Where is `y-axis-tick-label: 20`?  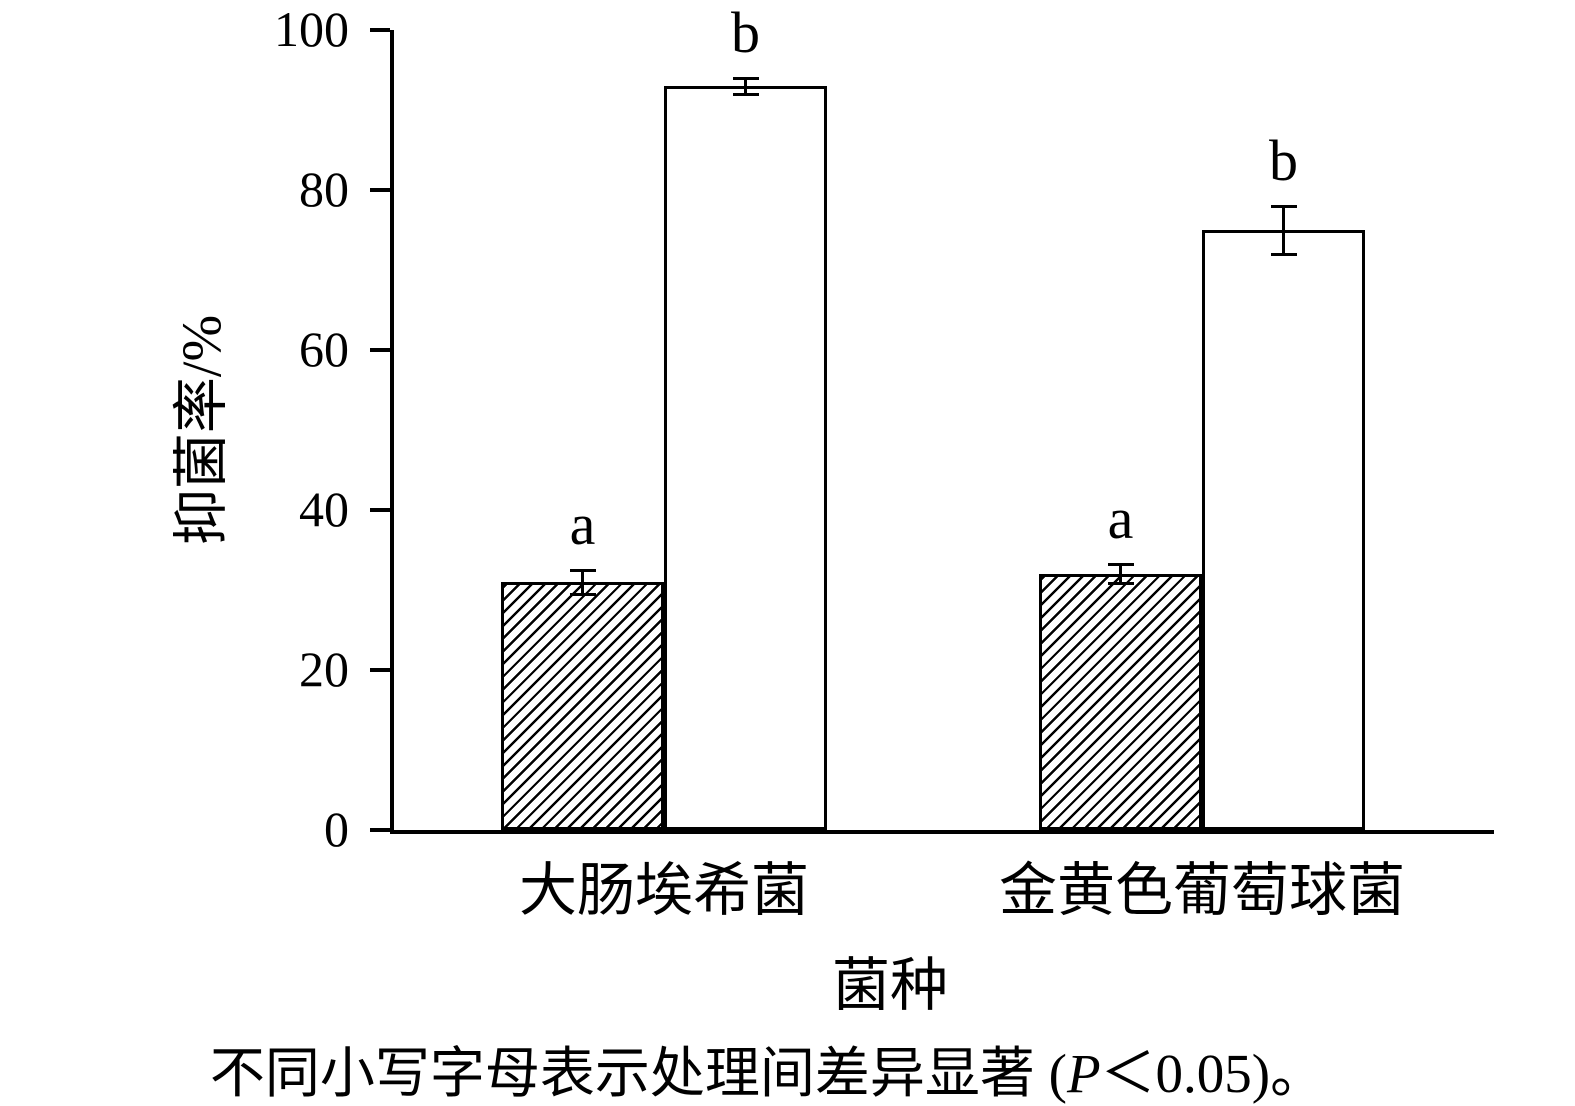
y-axis-tick-label: 20 is located at coordinates (324, 669).